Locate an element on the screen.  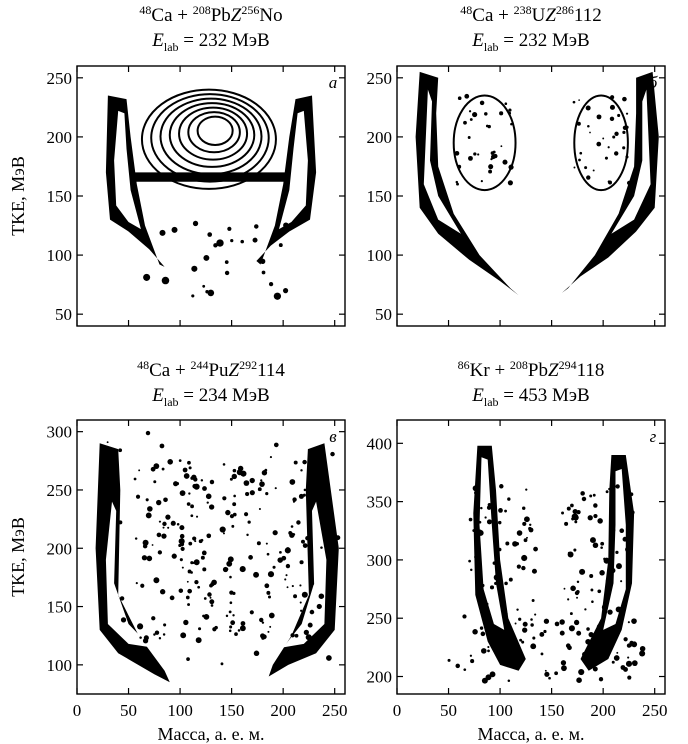
x-tick-label: 150 is located at coordinates (232, 710).